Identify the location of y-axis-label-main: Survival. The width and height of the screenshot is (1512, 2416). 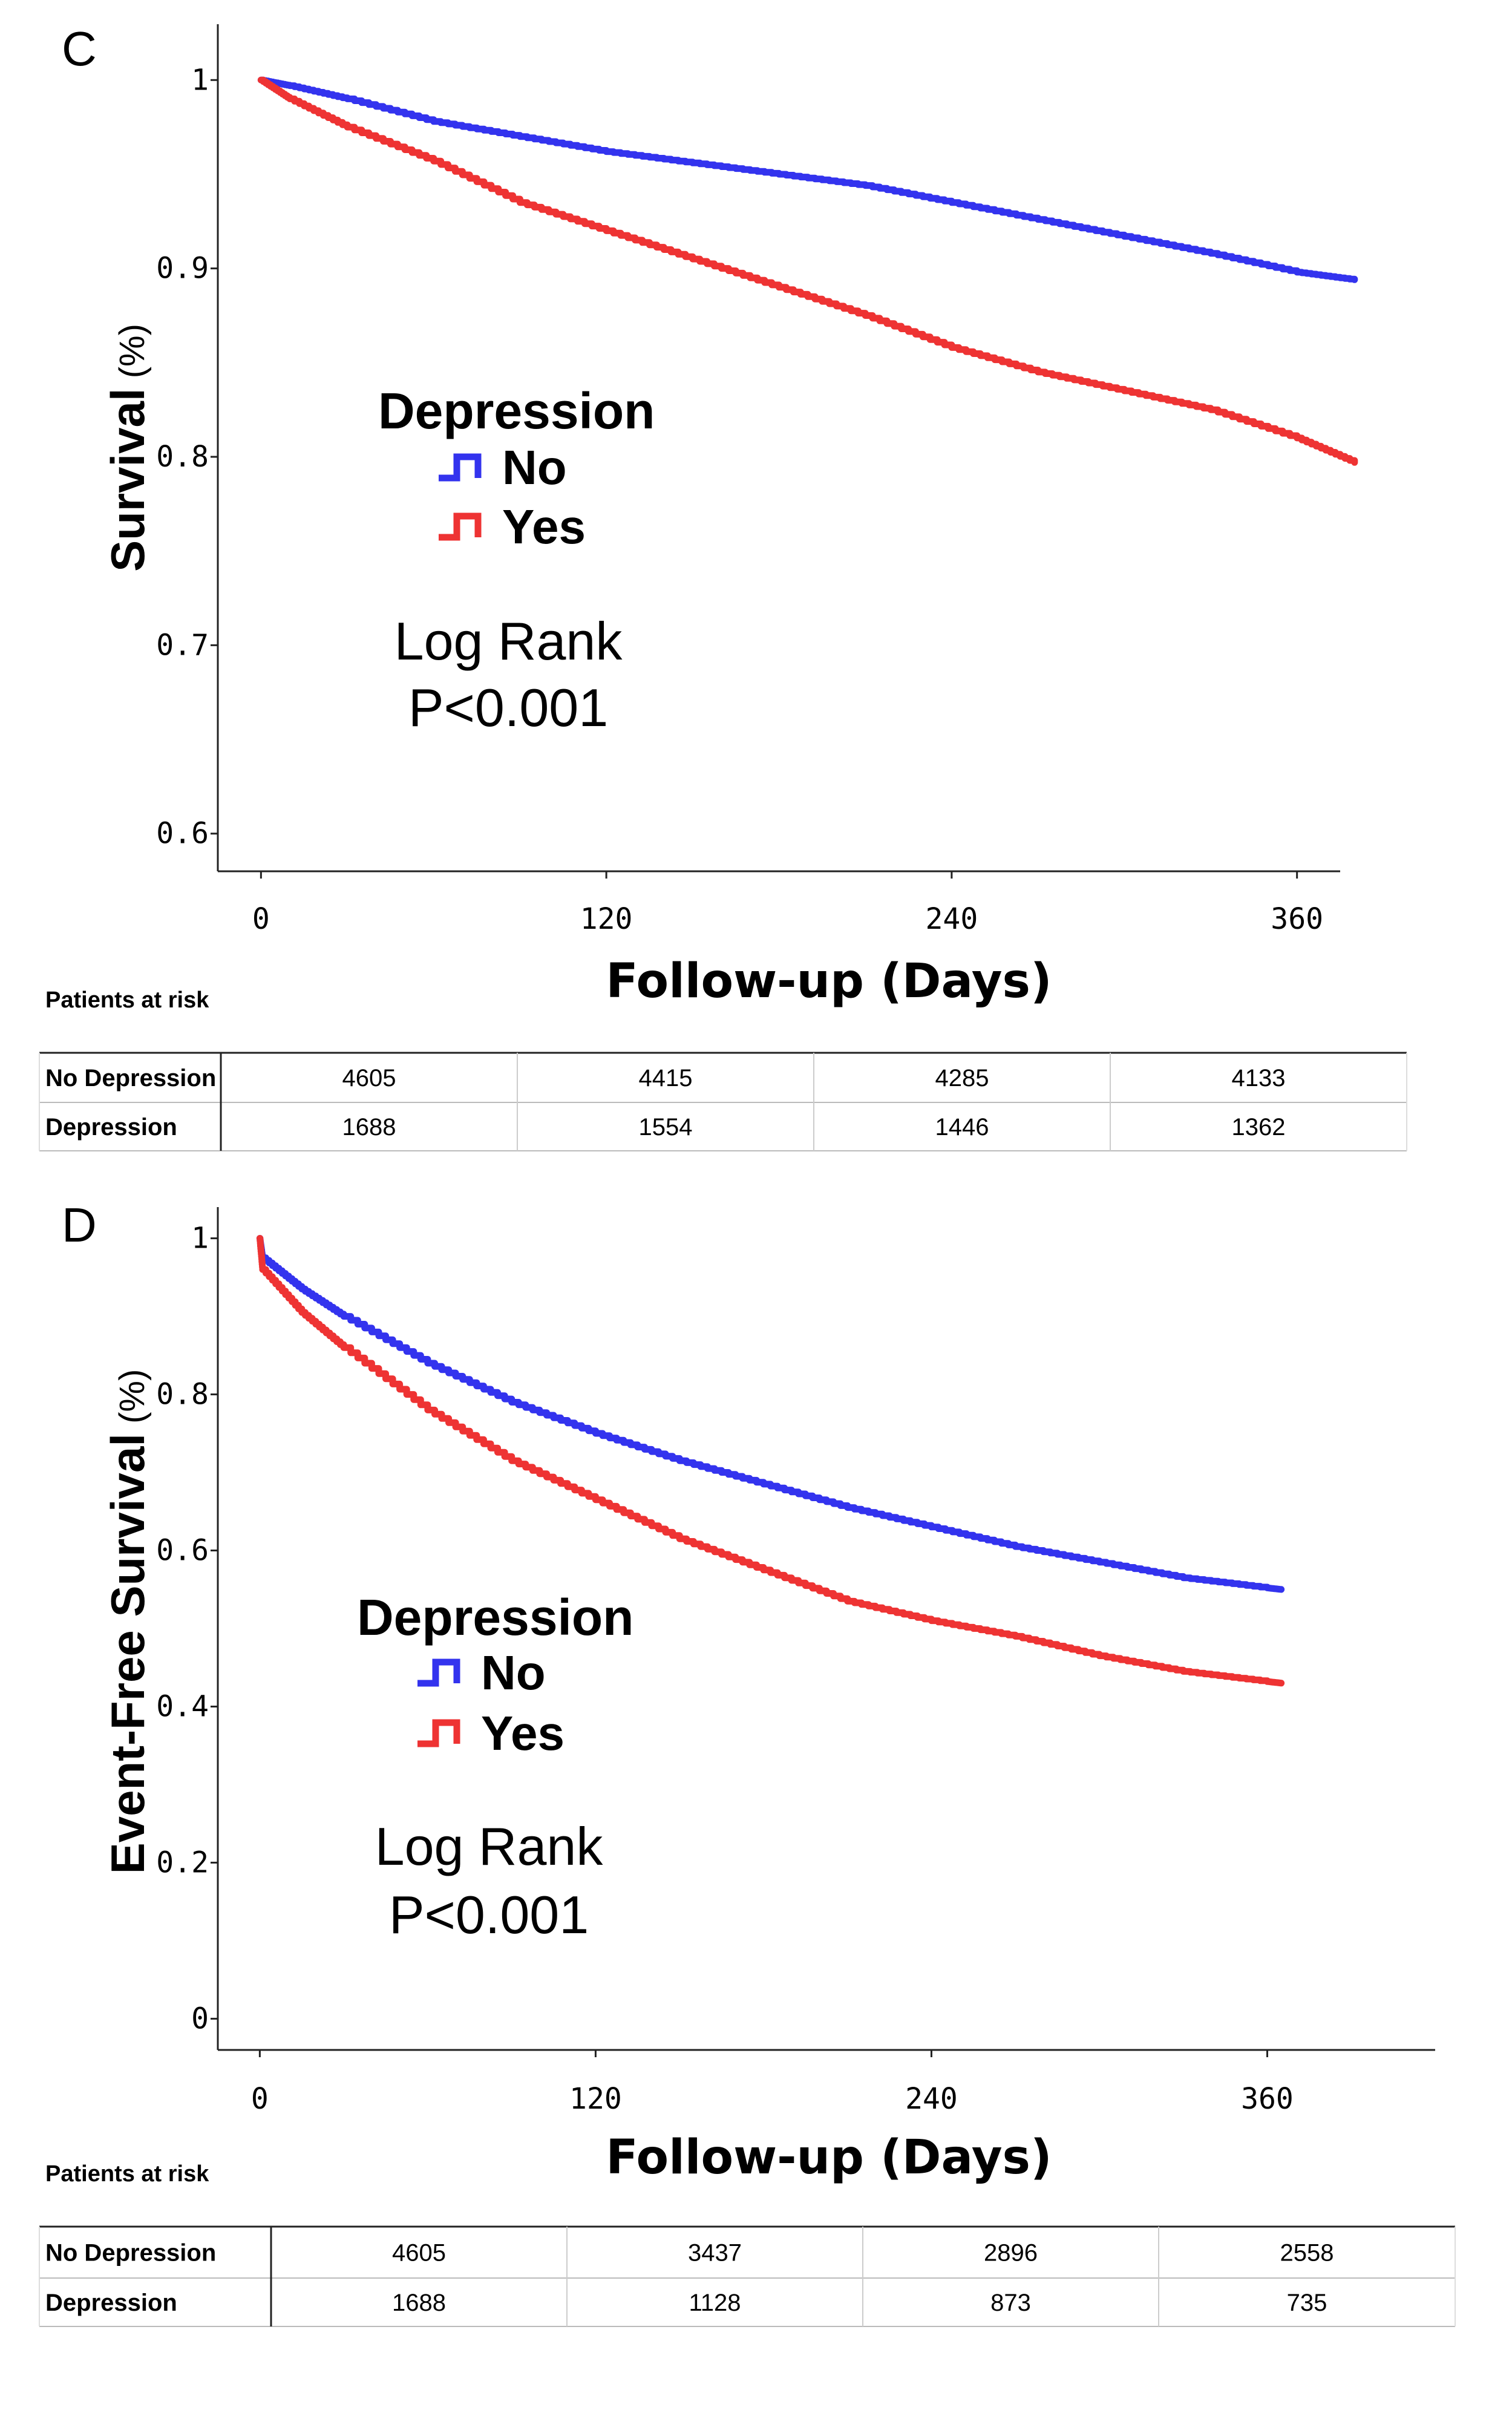
(127, 480).